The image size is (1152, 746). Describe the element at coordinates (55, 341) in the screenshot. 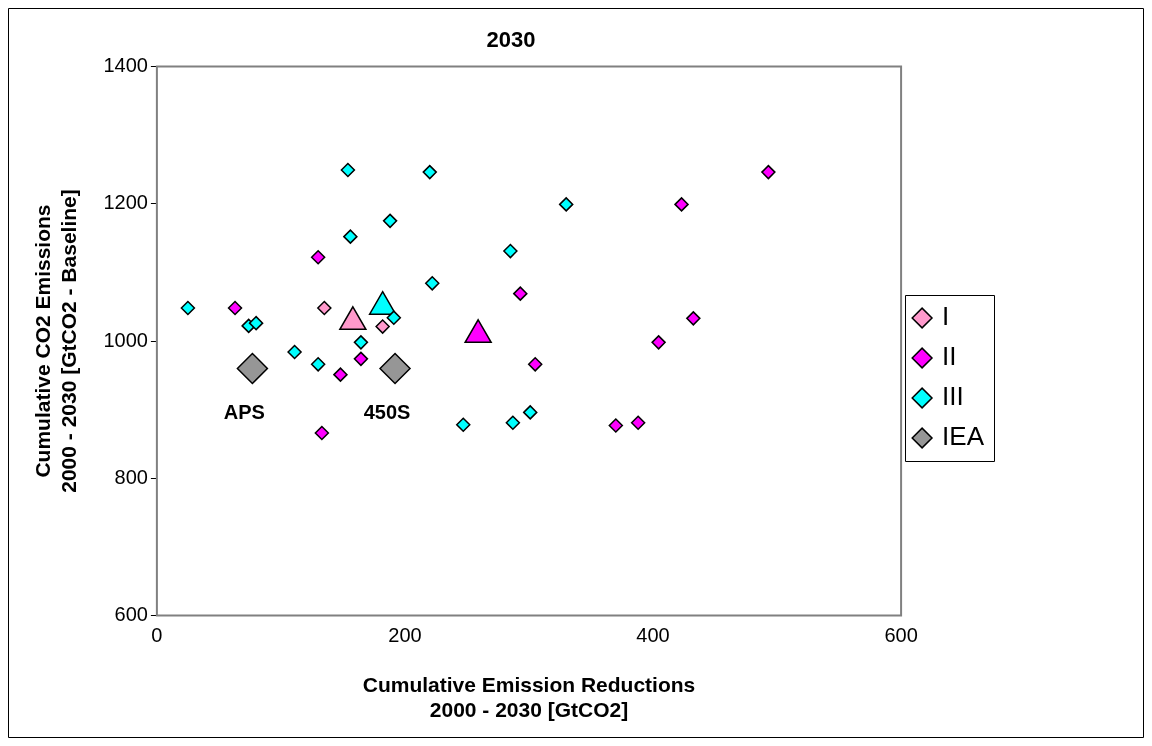

I see `y-axis-title: Cumulative CO2 Emissions 2000 - 2030 [GtCO2 - Baseline]` at that location.